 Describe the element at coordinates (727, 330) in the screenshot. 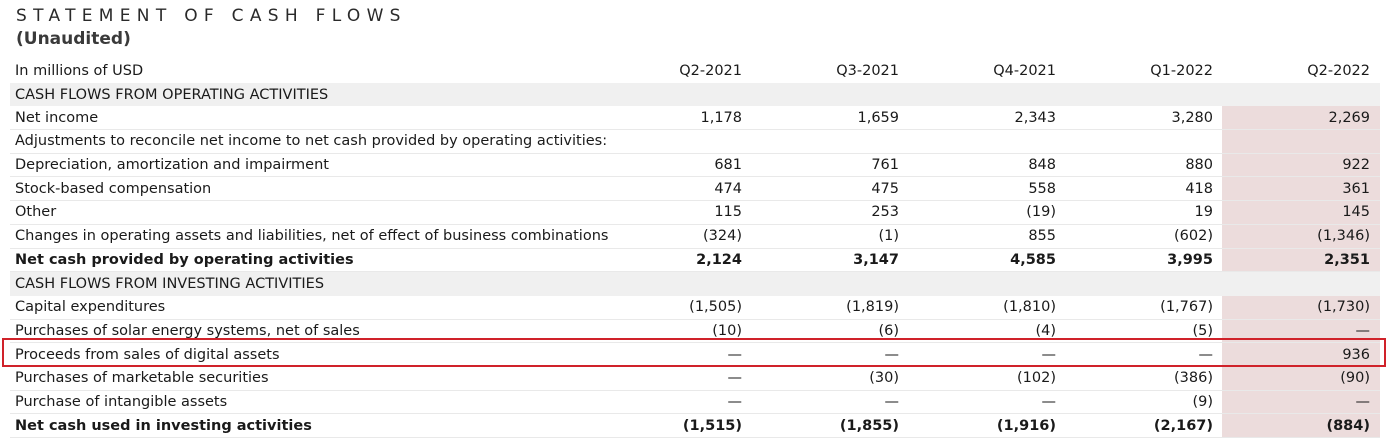

I see `value-cell: (10)` at that location.